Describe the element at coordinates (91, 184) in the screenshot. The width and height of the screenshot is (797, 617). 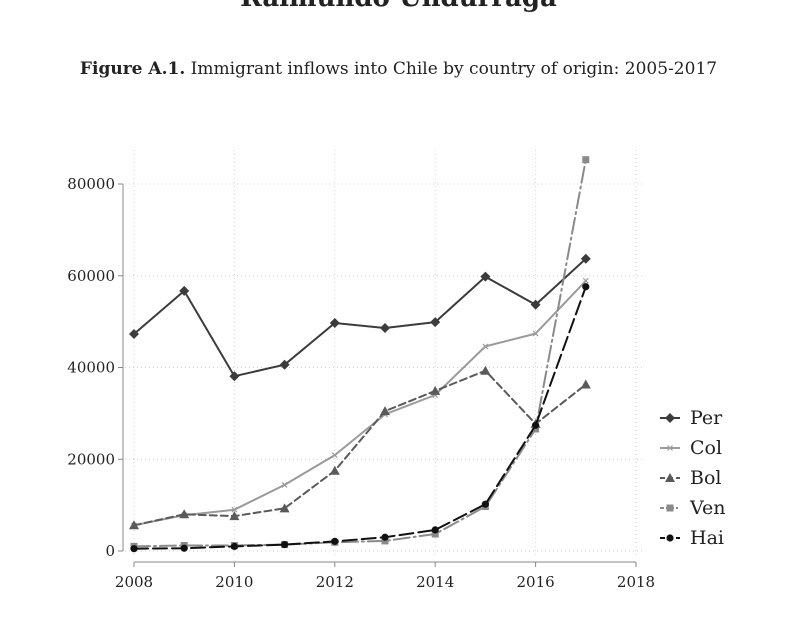
I see `y-tick-label: 80000` at that location.